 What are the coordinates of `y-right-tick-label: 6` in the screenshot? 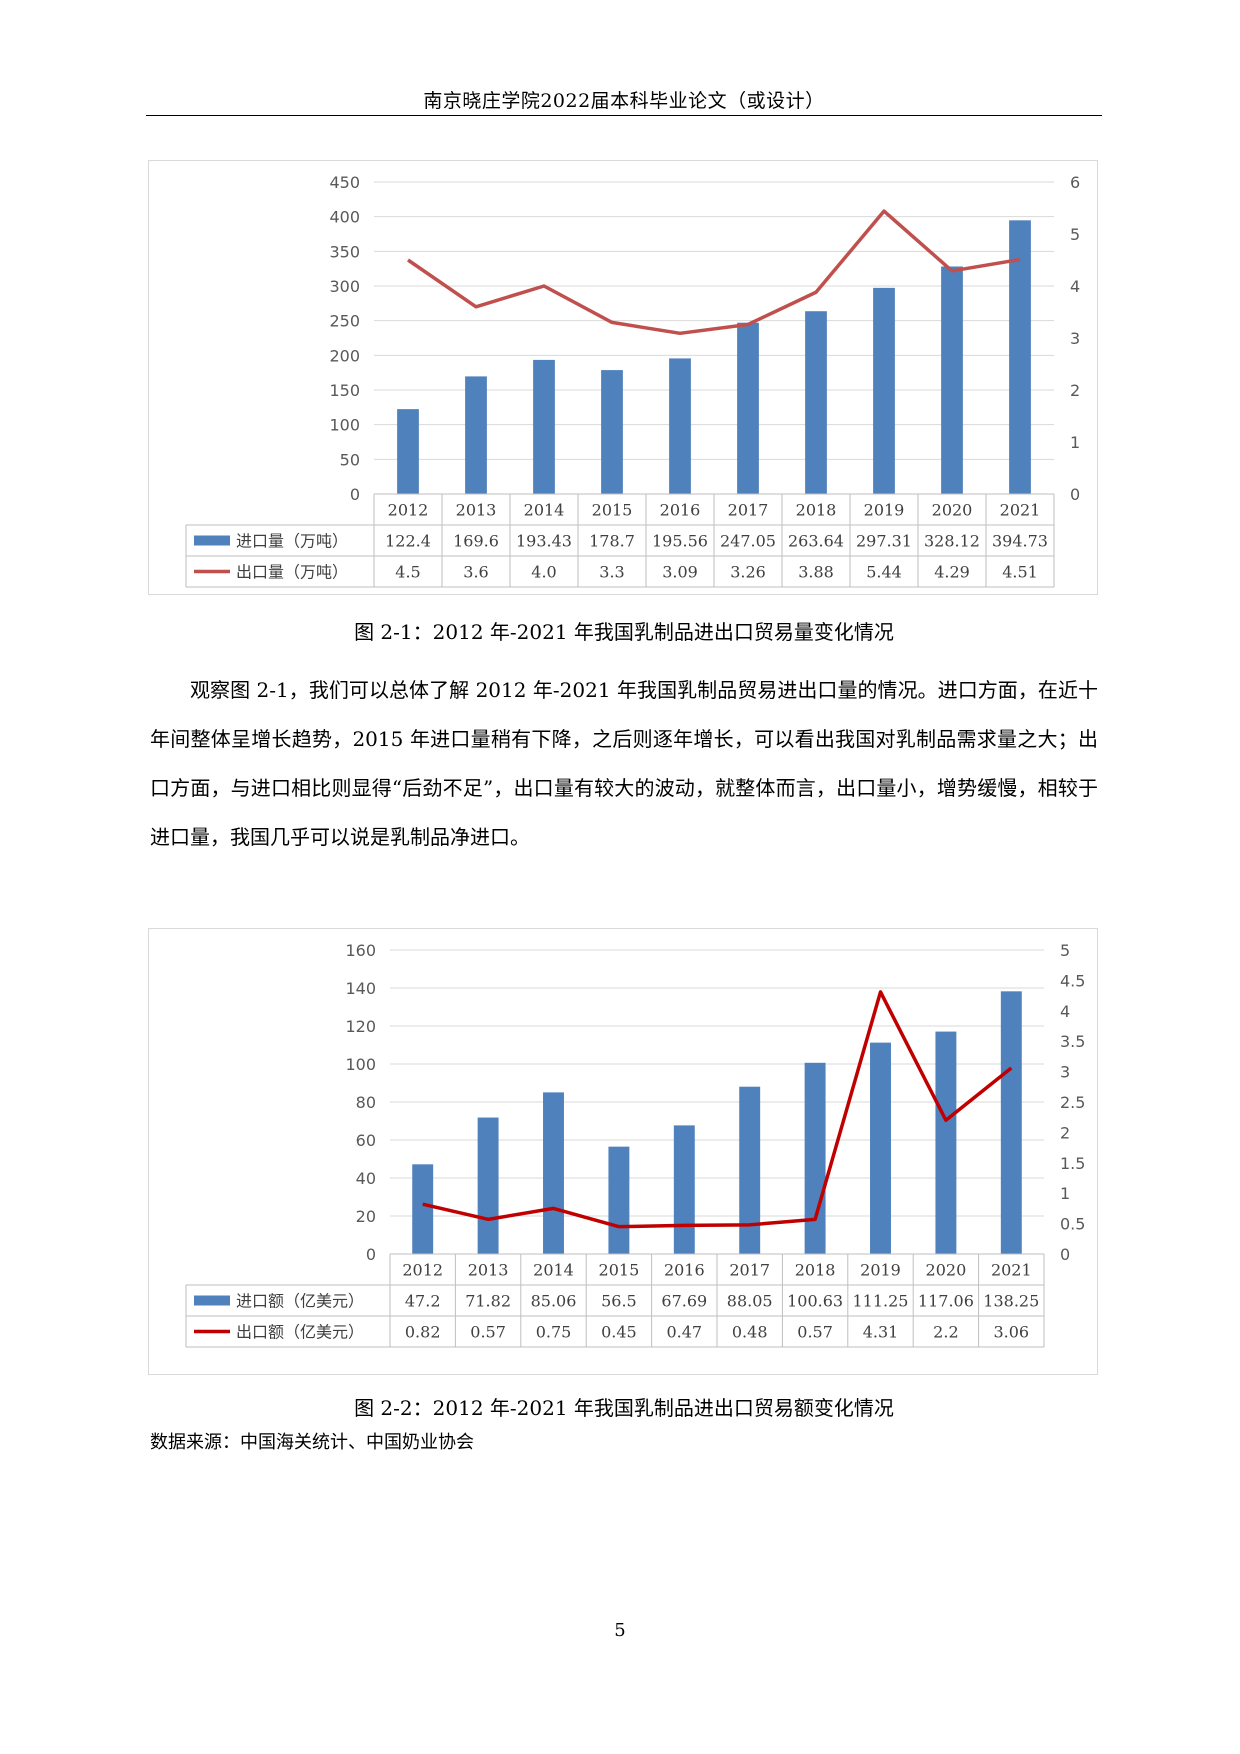 It's located at (1075, 182).